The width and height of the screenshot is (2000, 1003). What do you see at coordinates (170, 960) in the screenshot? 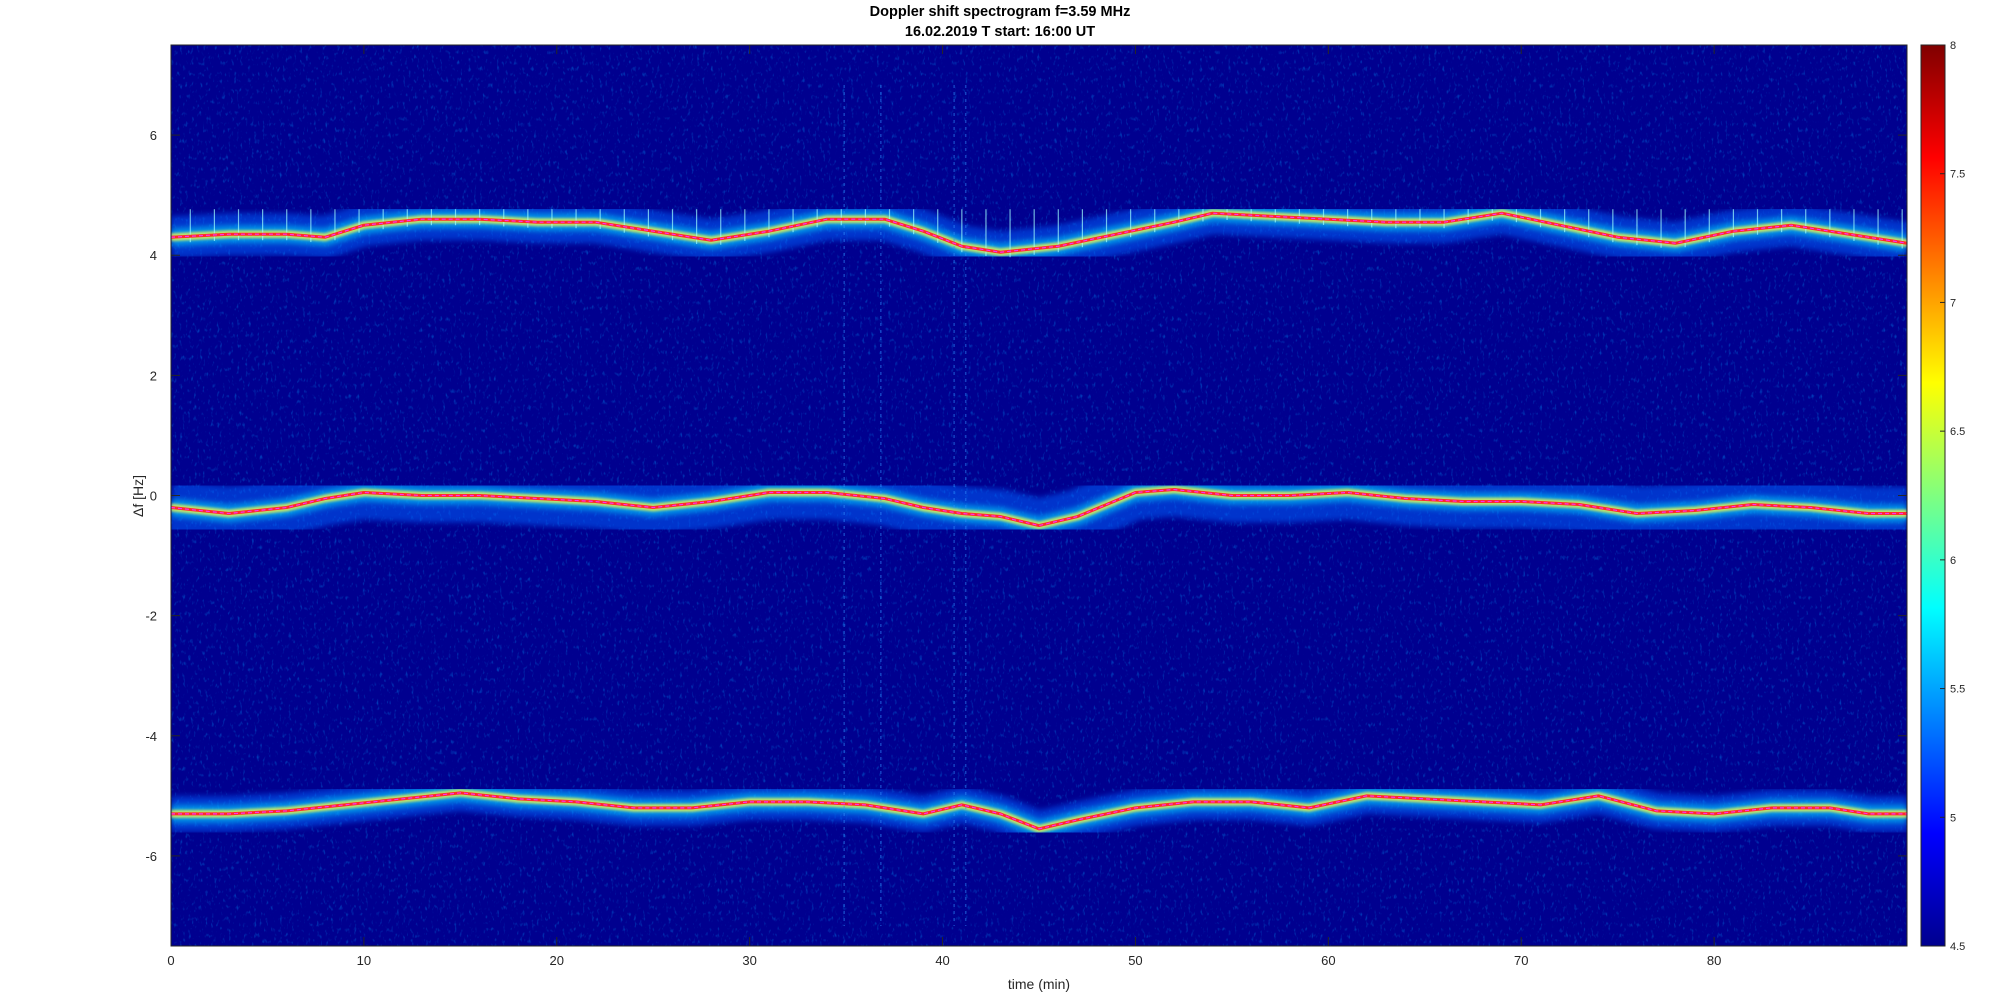
I see `x-tick-label: 0` at bounding box center [170, 960].